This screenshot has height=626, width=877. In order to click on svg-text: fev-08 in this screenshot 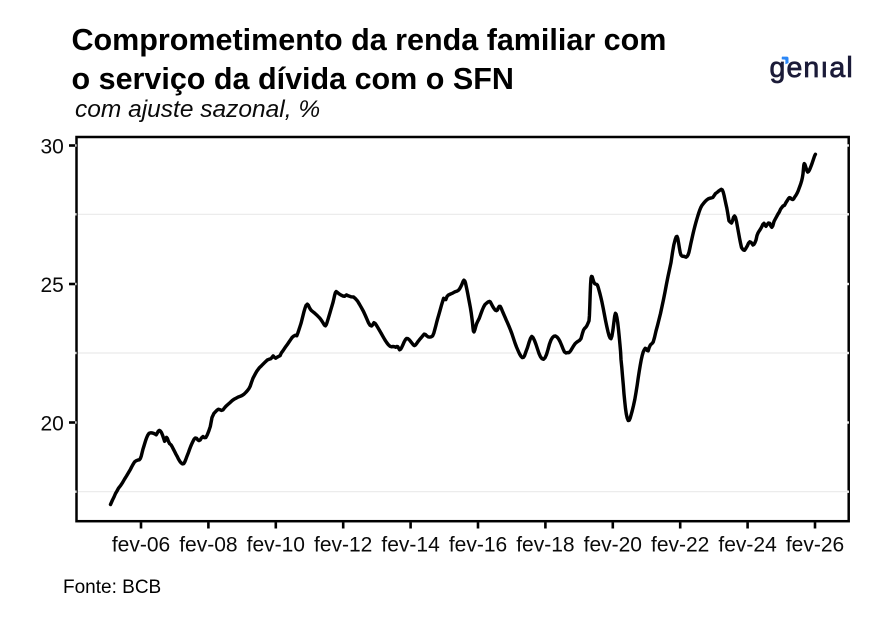, I will do `click(208, 544)`.